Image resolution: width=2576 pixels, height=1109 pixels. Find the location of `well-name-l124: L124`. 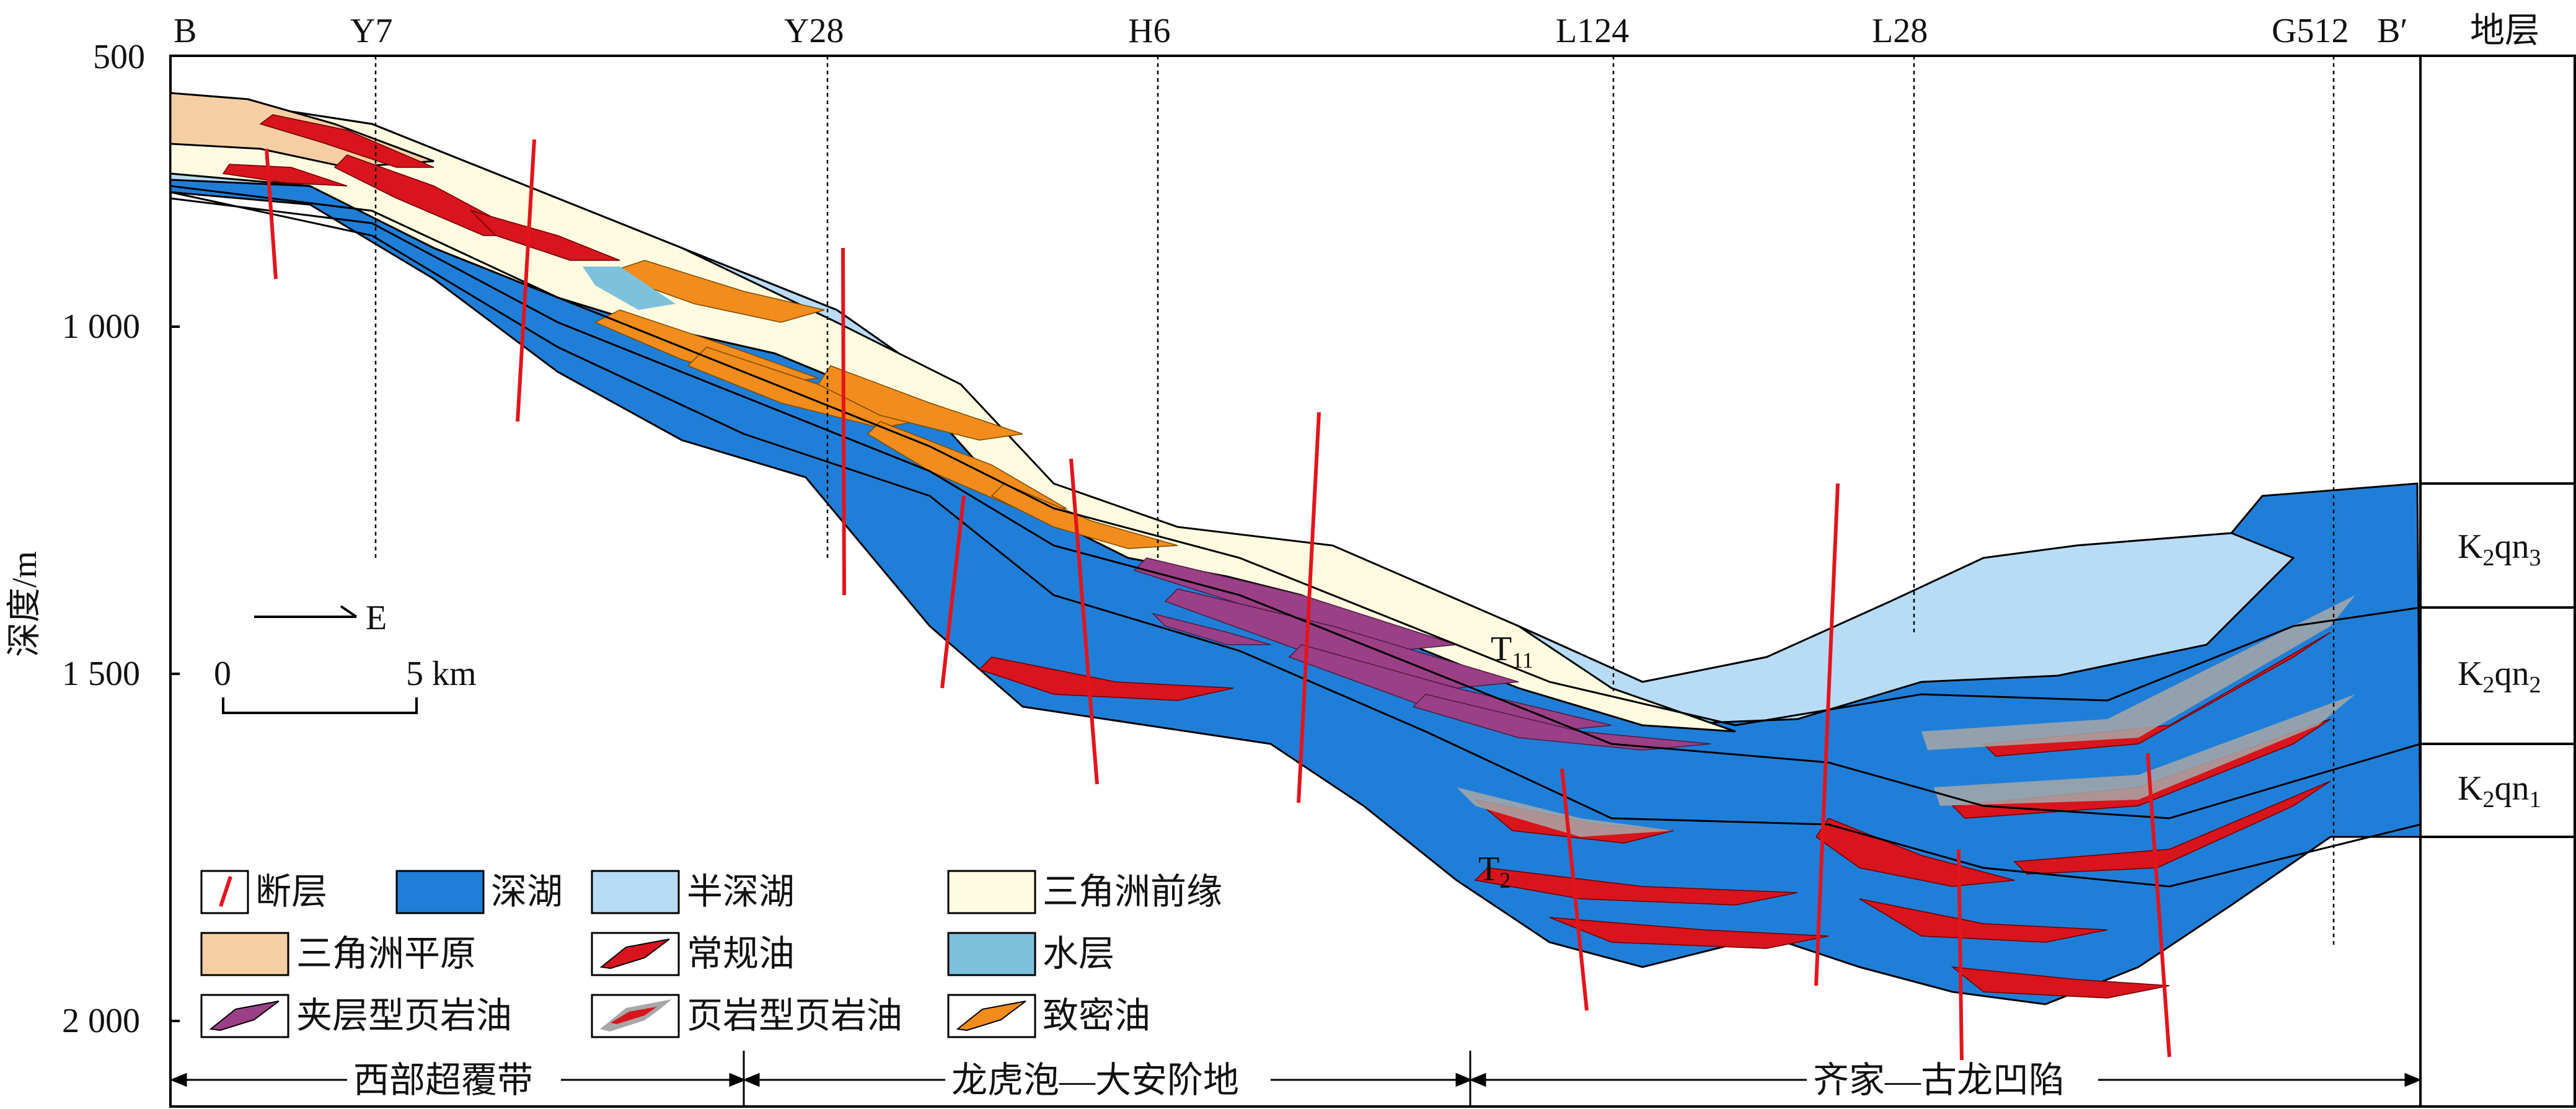

well-name-l124: L124 is located at coordinates (1592, 31).